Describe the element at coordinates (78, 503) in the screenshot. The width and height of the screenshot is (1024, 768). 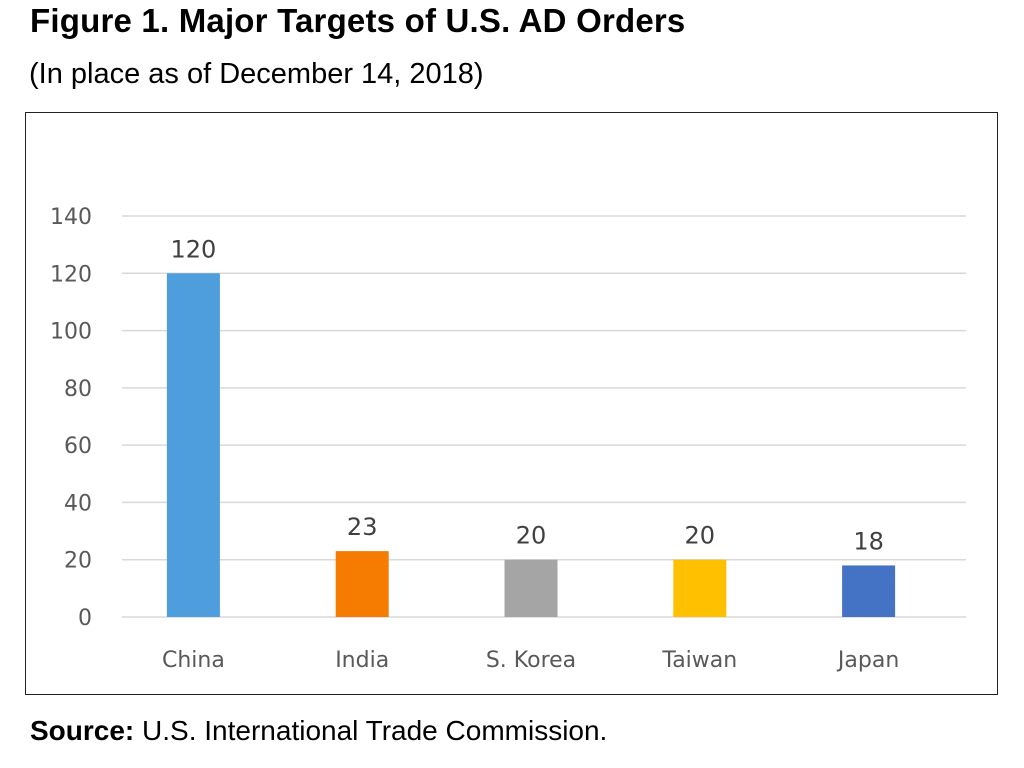
I see `y-tick-label: 40` at that location.